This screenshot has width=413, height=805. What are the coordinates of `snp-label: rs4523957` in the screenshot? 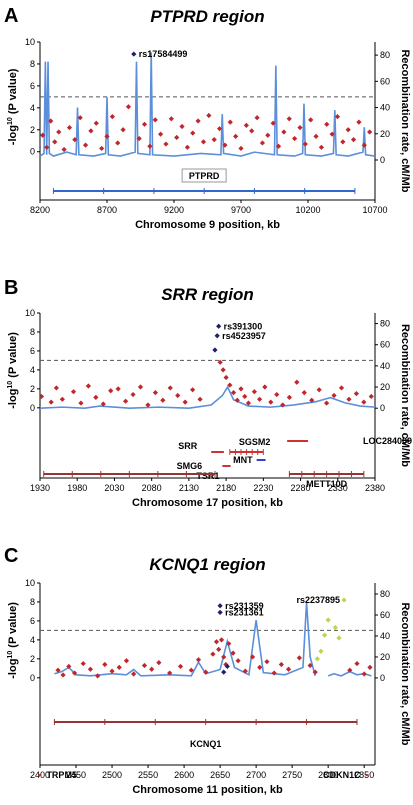 It's located at (244, 336).